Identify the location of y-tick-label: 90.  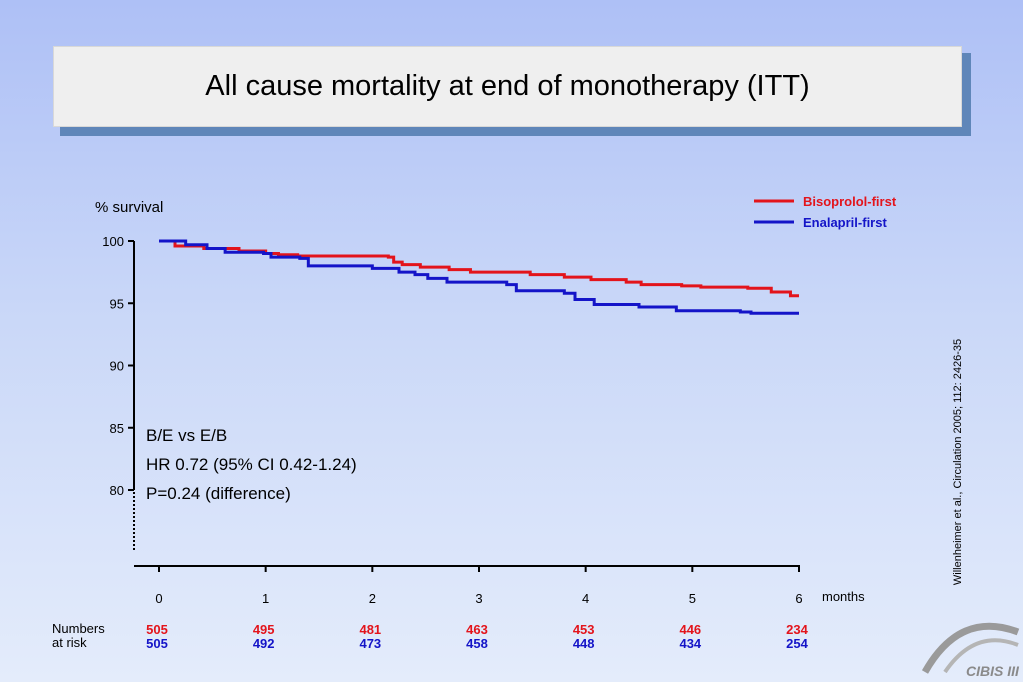
(117, 366).